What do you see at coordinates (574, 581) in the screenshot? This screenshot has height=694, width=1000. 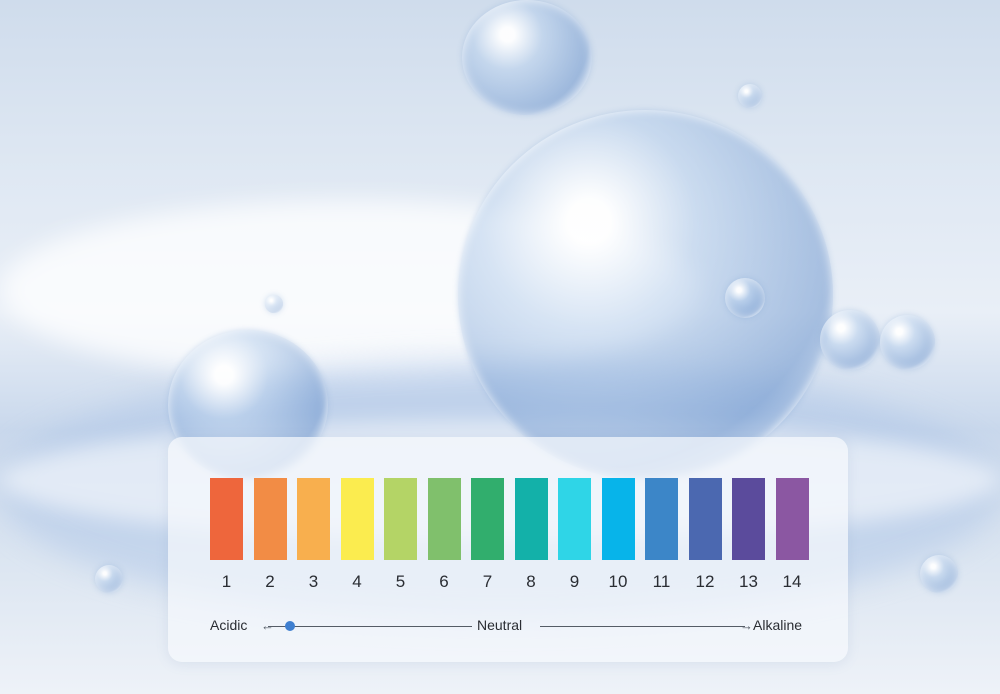 I see `ph-value-label: 9` at bounding box center [574, 581].